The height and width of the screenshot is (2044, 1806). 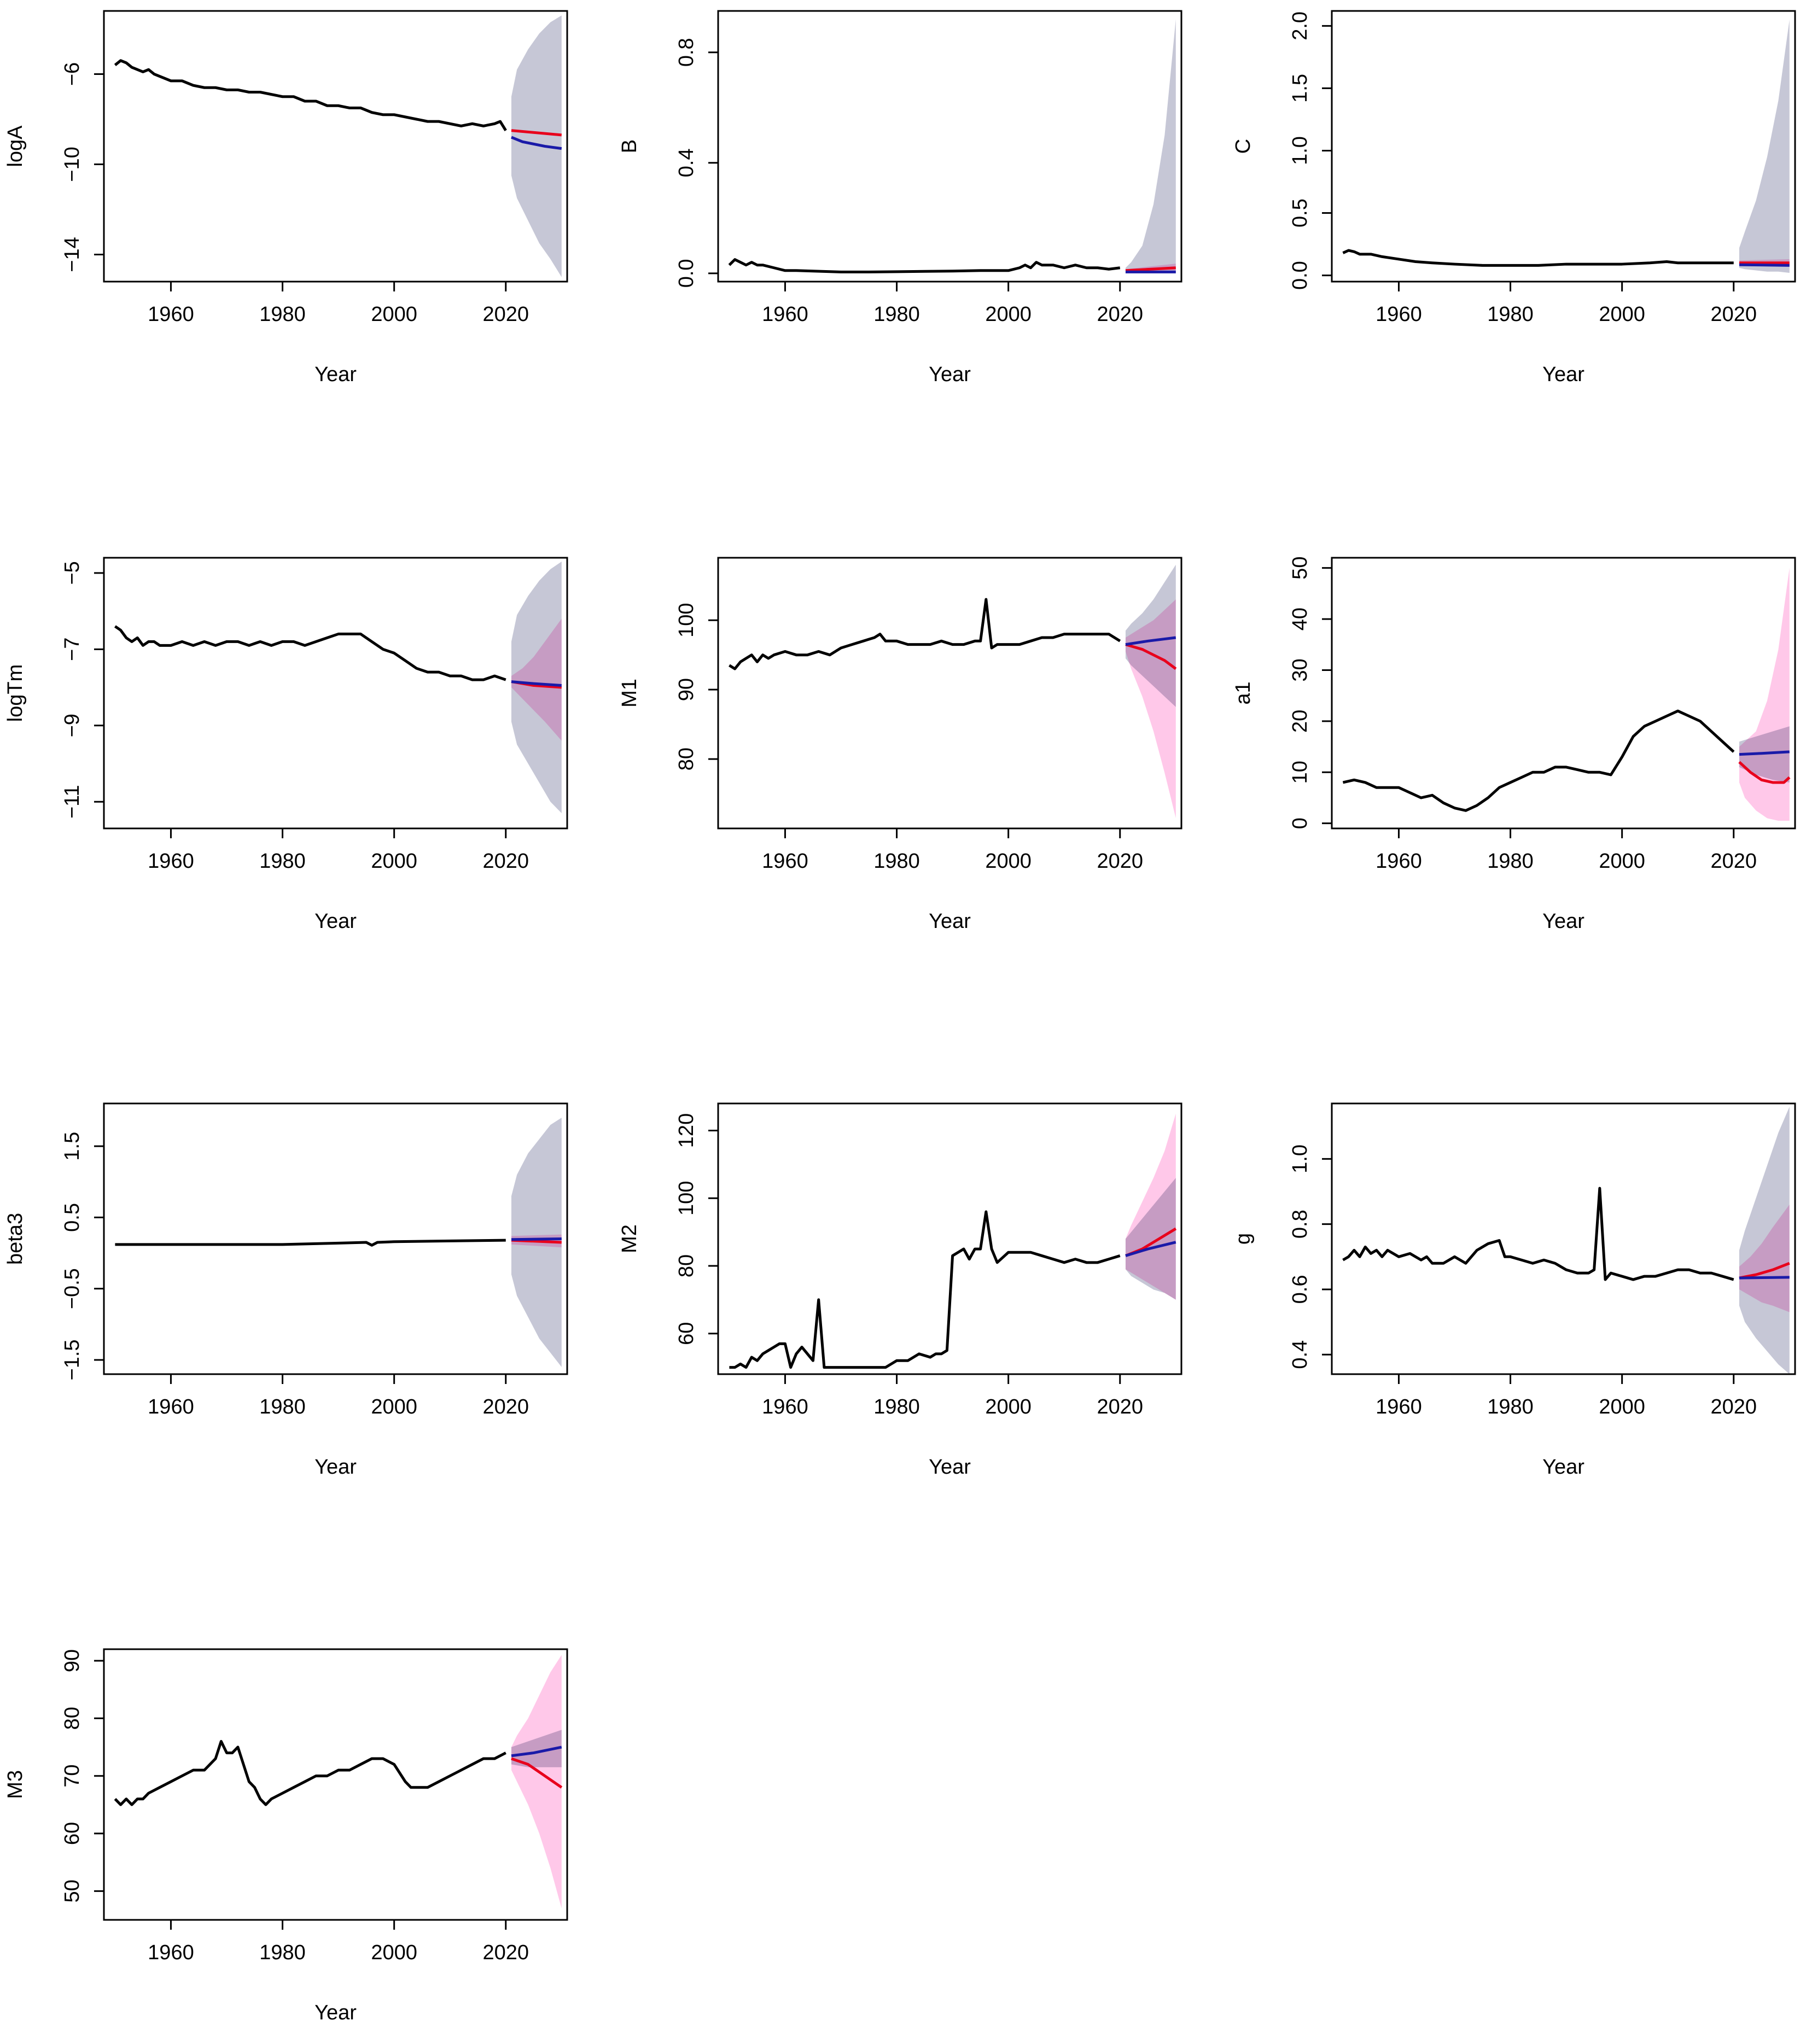 What do you see at coordinates (1764, 753) in the screenshot?
I see `forecast-blue-line-a1` at bounding box center [1764, 753].